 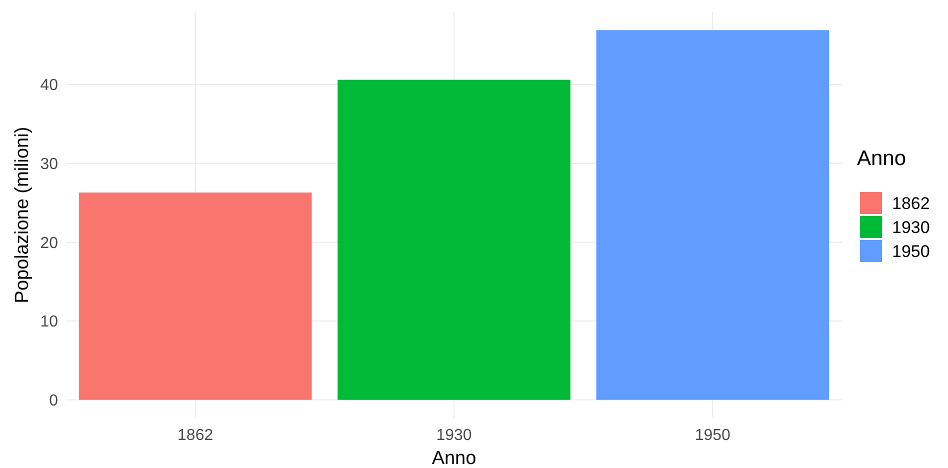 What do you see at coordinates (49, 322) in the screenshot?
I see `y-tick-label: 10` at bounding box center [49, 322].